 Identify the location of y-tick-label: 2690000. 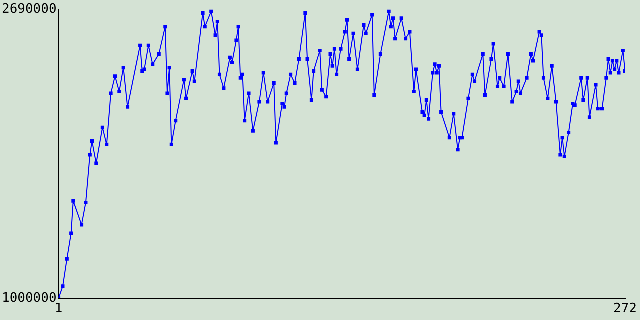
(29, 10).